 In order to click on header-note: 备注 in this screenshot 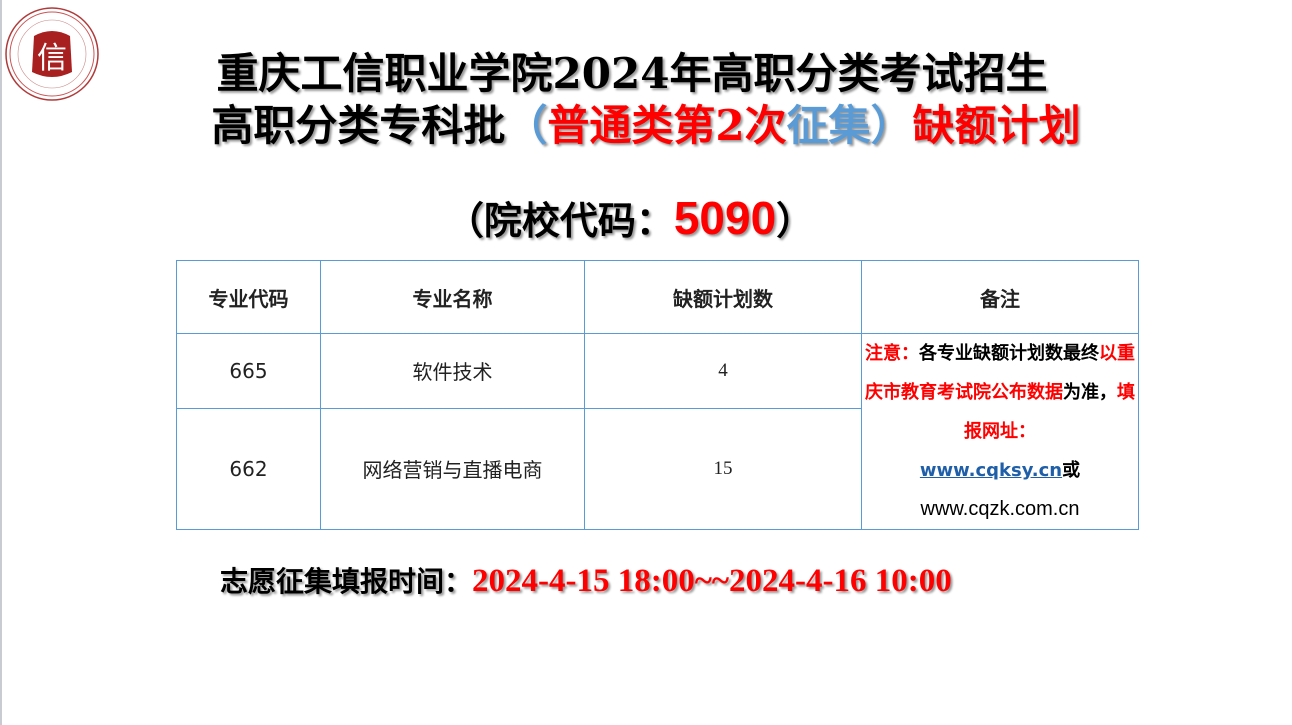, I will do `click(1000, 297)`.